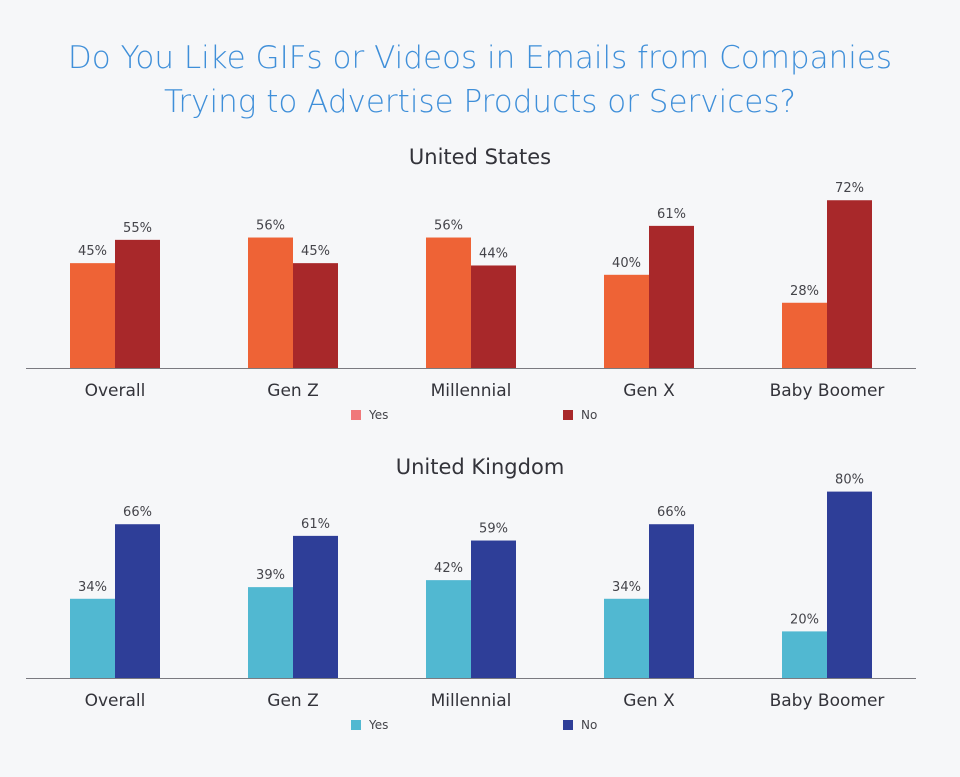  Describe the element at coordinates (270, 575) in the screenshot. I see `data-label: 39%` at that location.